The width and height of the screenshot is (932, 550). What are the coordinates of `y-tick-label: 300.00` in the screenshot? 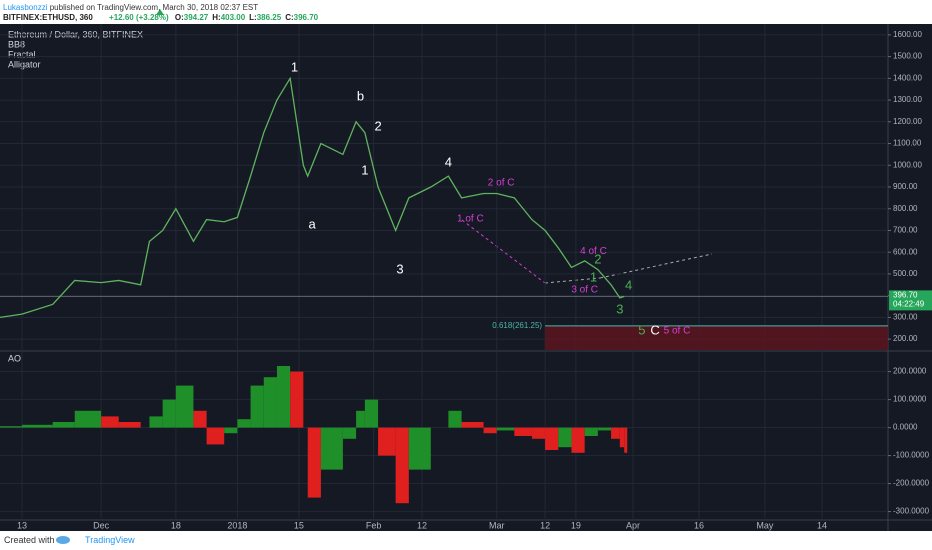 It's located at (905, 317).